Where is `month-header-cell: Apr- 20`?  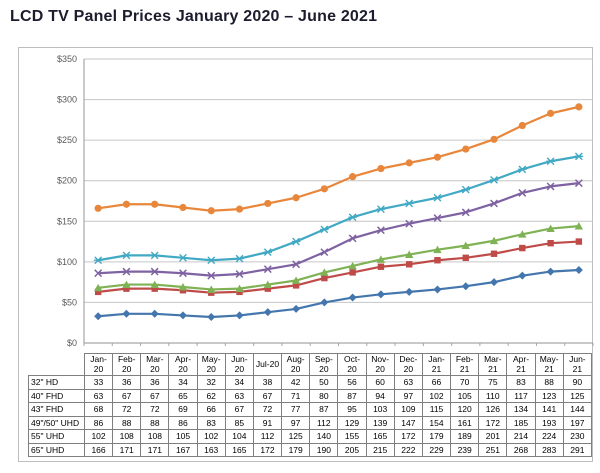
month-header-cell: Apr- 20 is located at coordinates (183, 364).